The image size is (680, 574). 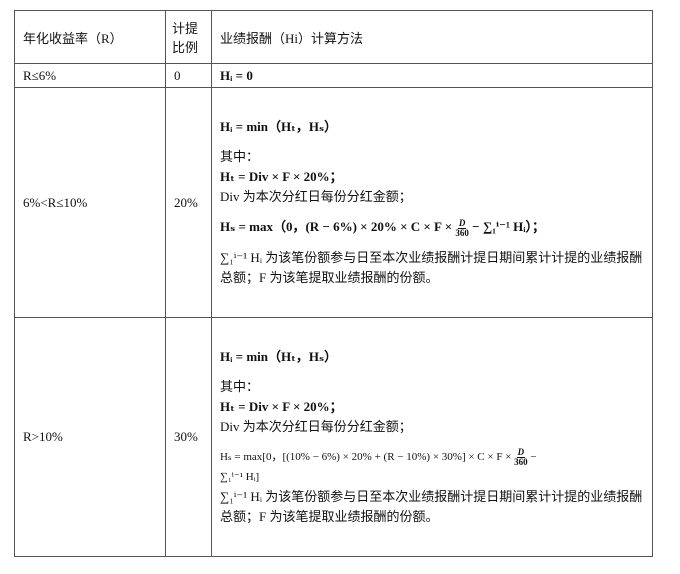 I want to click on ratio-cell: 20%, so click(x=188, y=202).